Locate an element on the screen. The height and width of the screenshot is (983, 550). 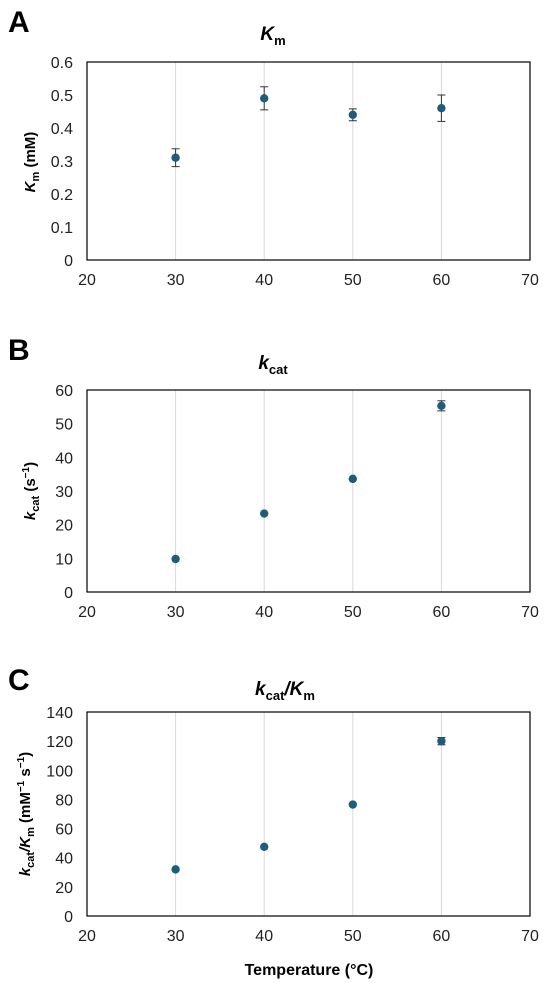
x-axis-label: Temperature (°C) is located at coordinates (309, 970).